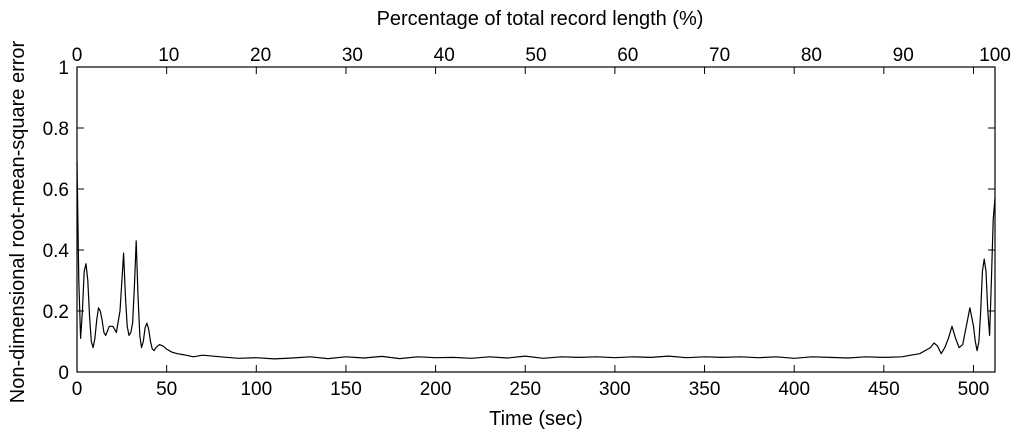  Describe the element at coordinates (77, 55) in the screenshot. I see `top-x-tick-label: 0` at that location.